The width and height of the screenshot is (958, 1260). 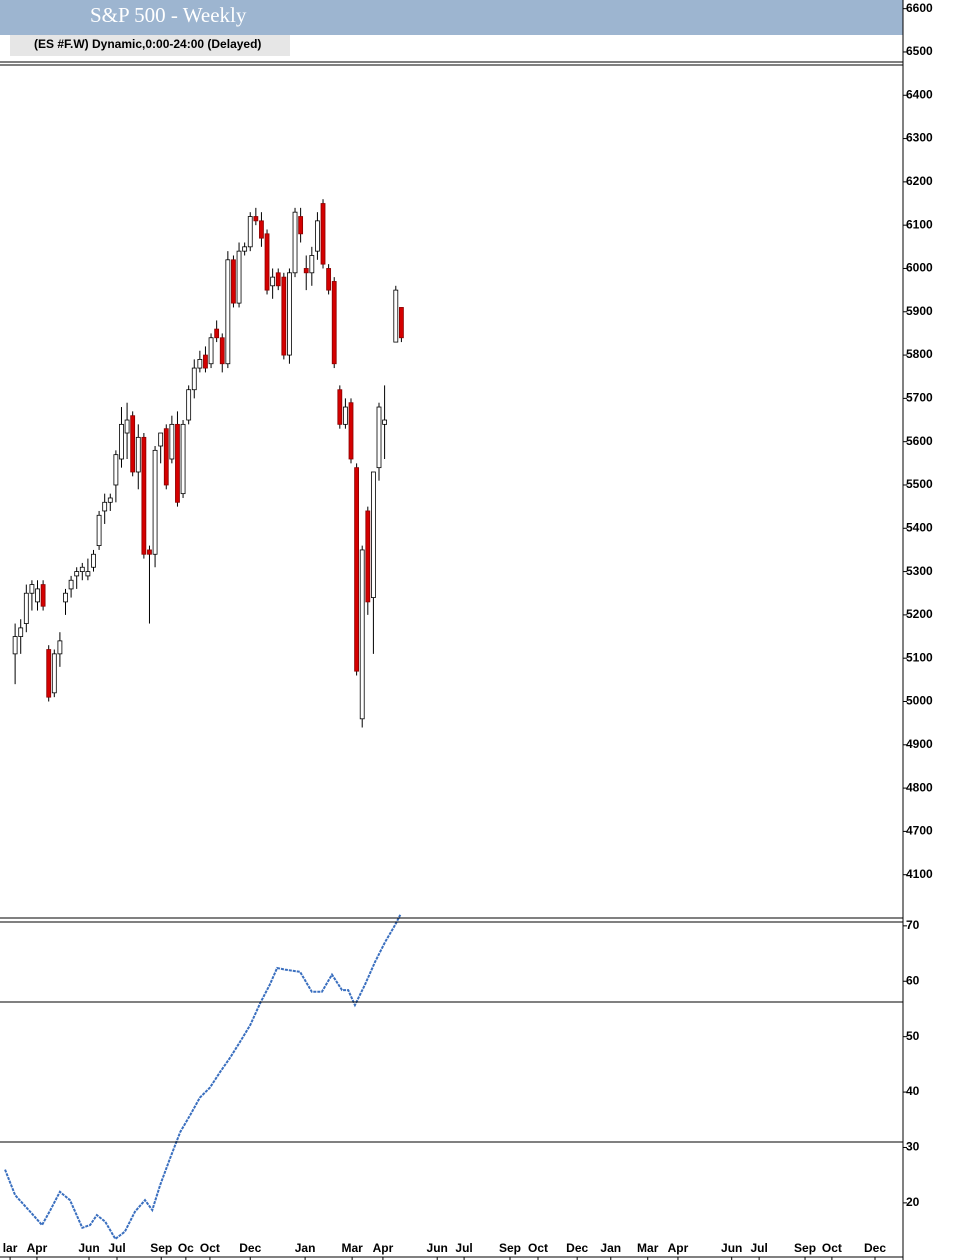 I want to click on y-tick-label: 70, so click(x=913, y=925).